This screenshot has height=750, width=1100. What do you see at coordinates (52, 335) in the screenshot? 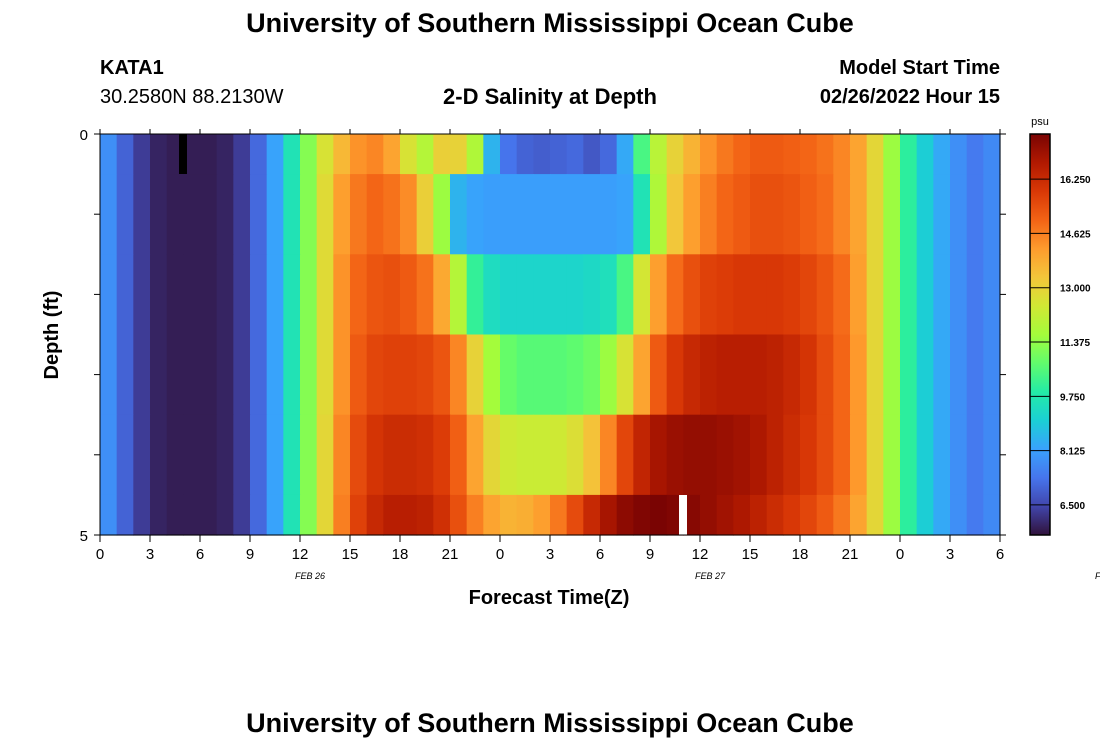
I see `y-axis-title: Depth (ft)` at bounding box center [52, 335].